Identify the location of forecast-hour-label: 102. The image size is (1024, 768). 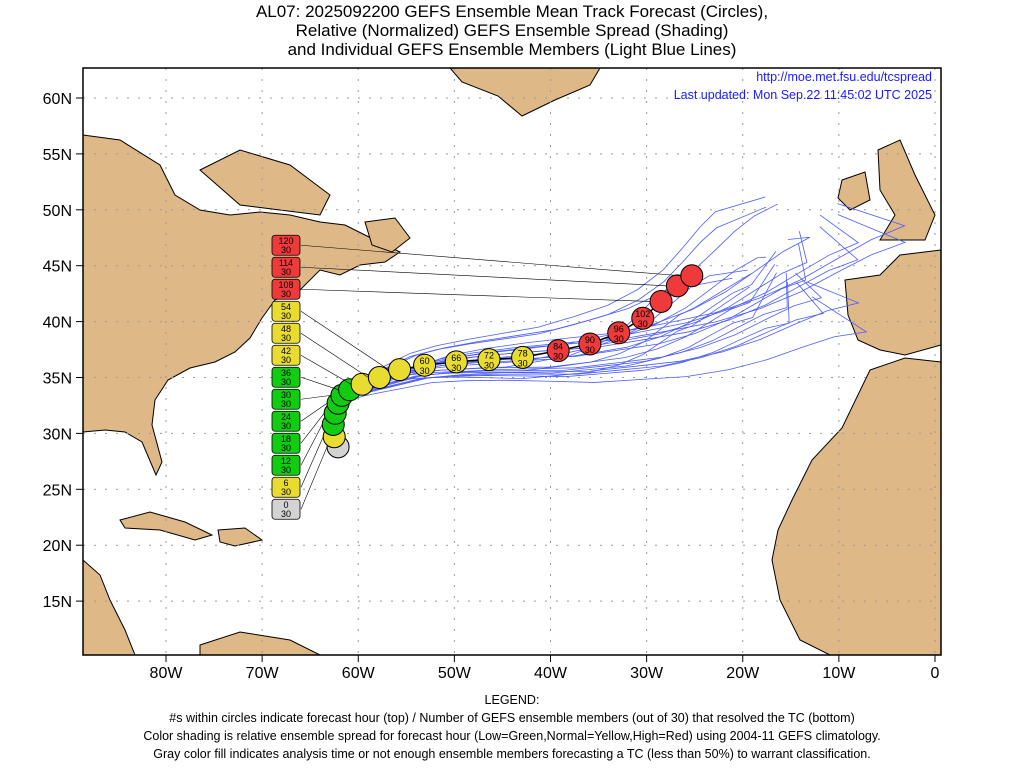
(642, 314).